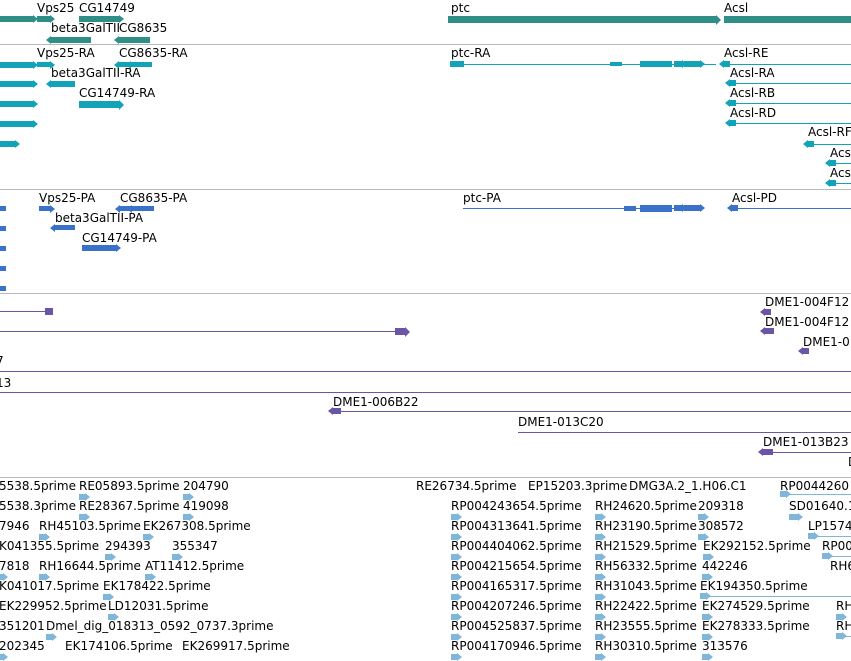  I want to click on feature-label: DME1-006B22, so click(376, 402).